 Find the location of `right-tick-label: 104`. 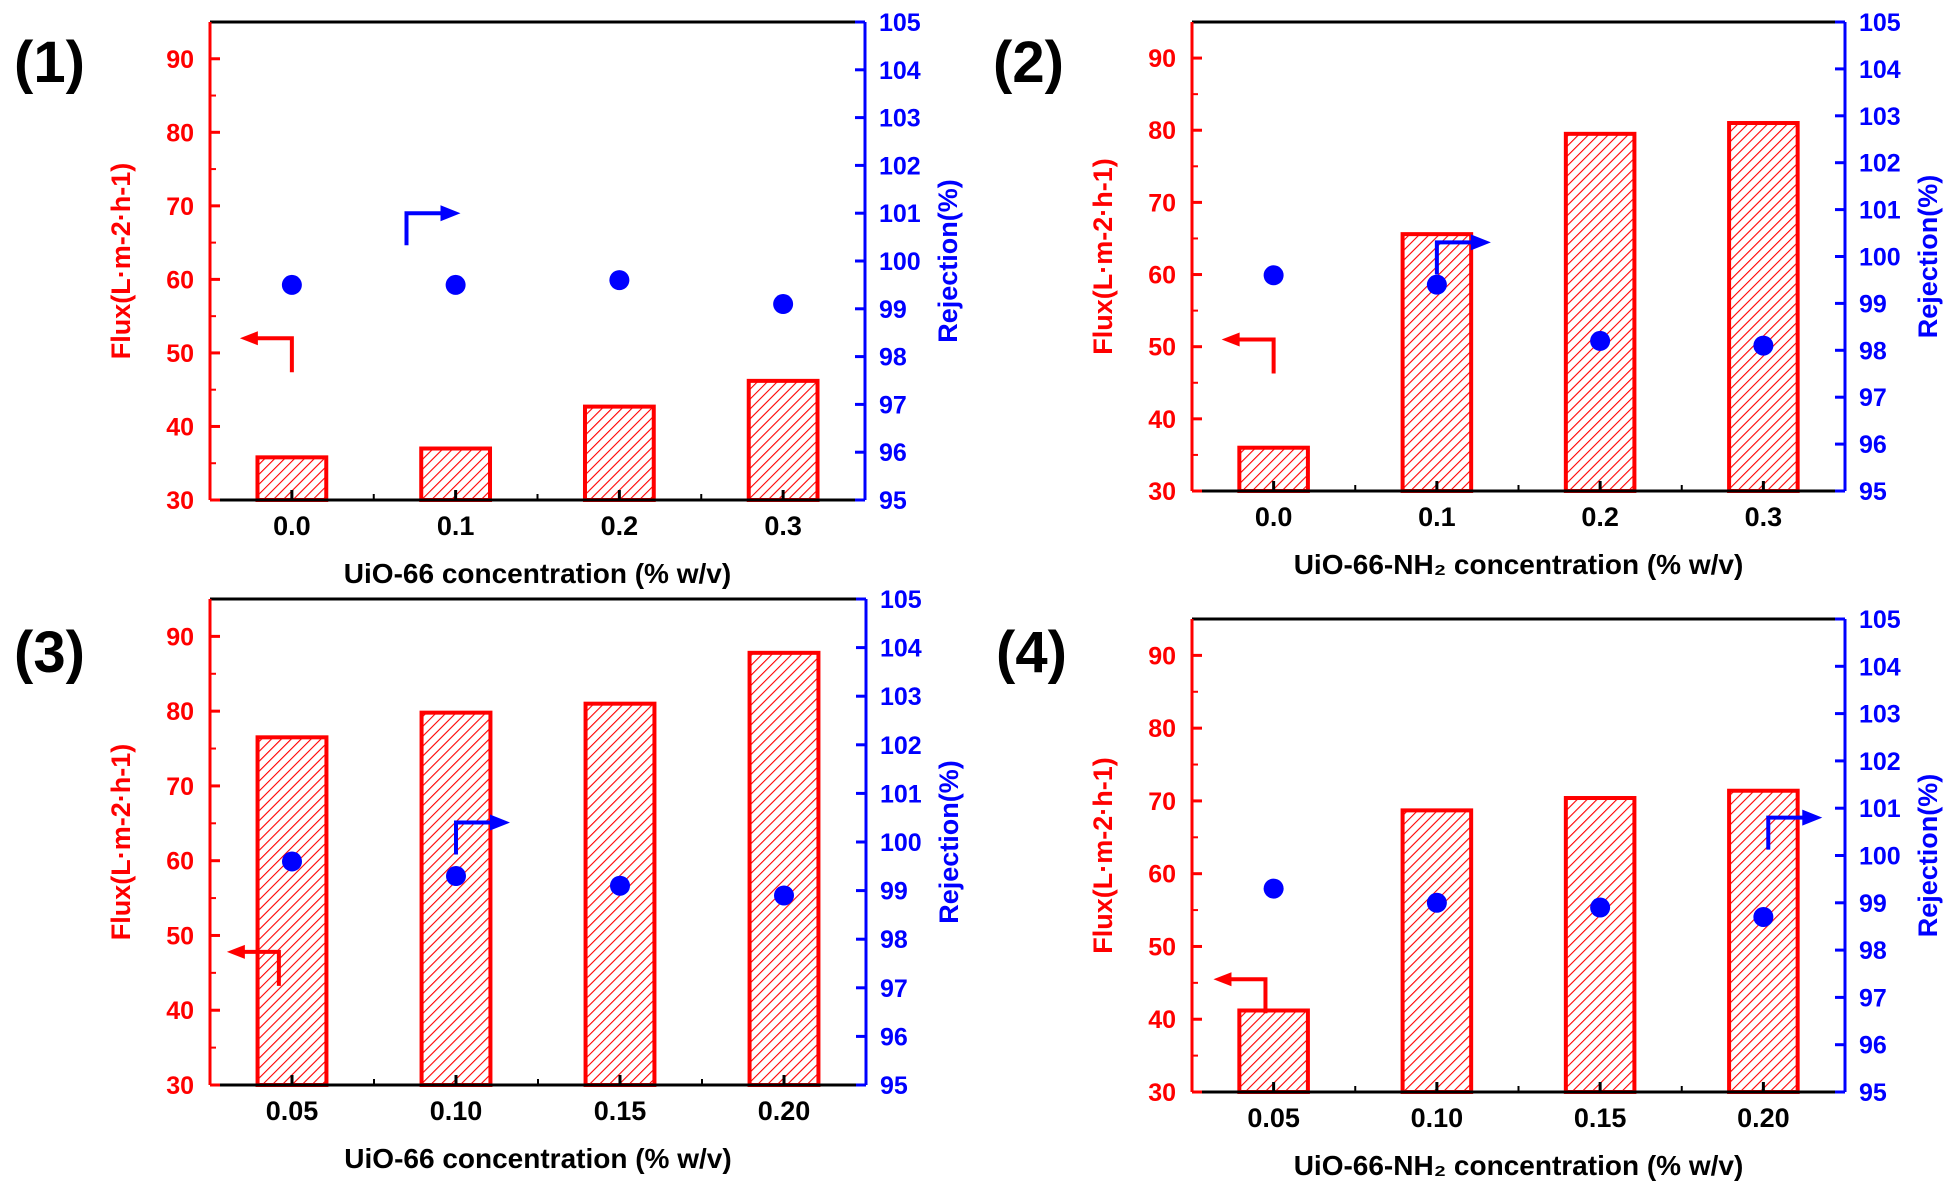

right-tick-label: 104 is located at coordinates (1880, 667).